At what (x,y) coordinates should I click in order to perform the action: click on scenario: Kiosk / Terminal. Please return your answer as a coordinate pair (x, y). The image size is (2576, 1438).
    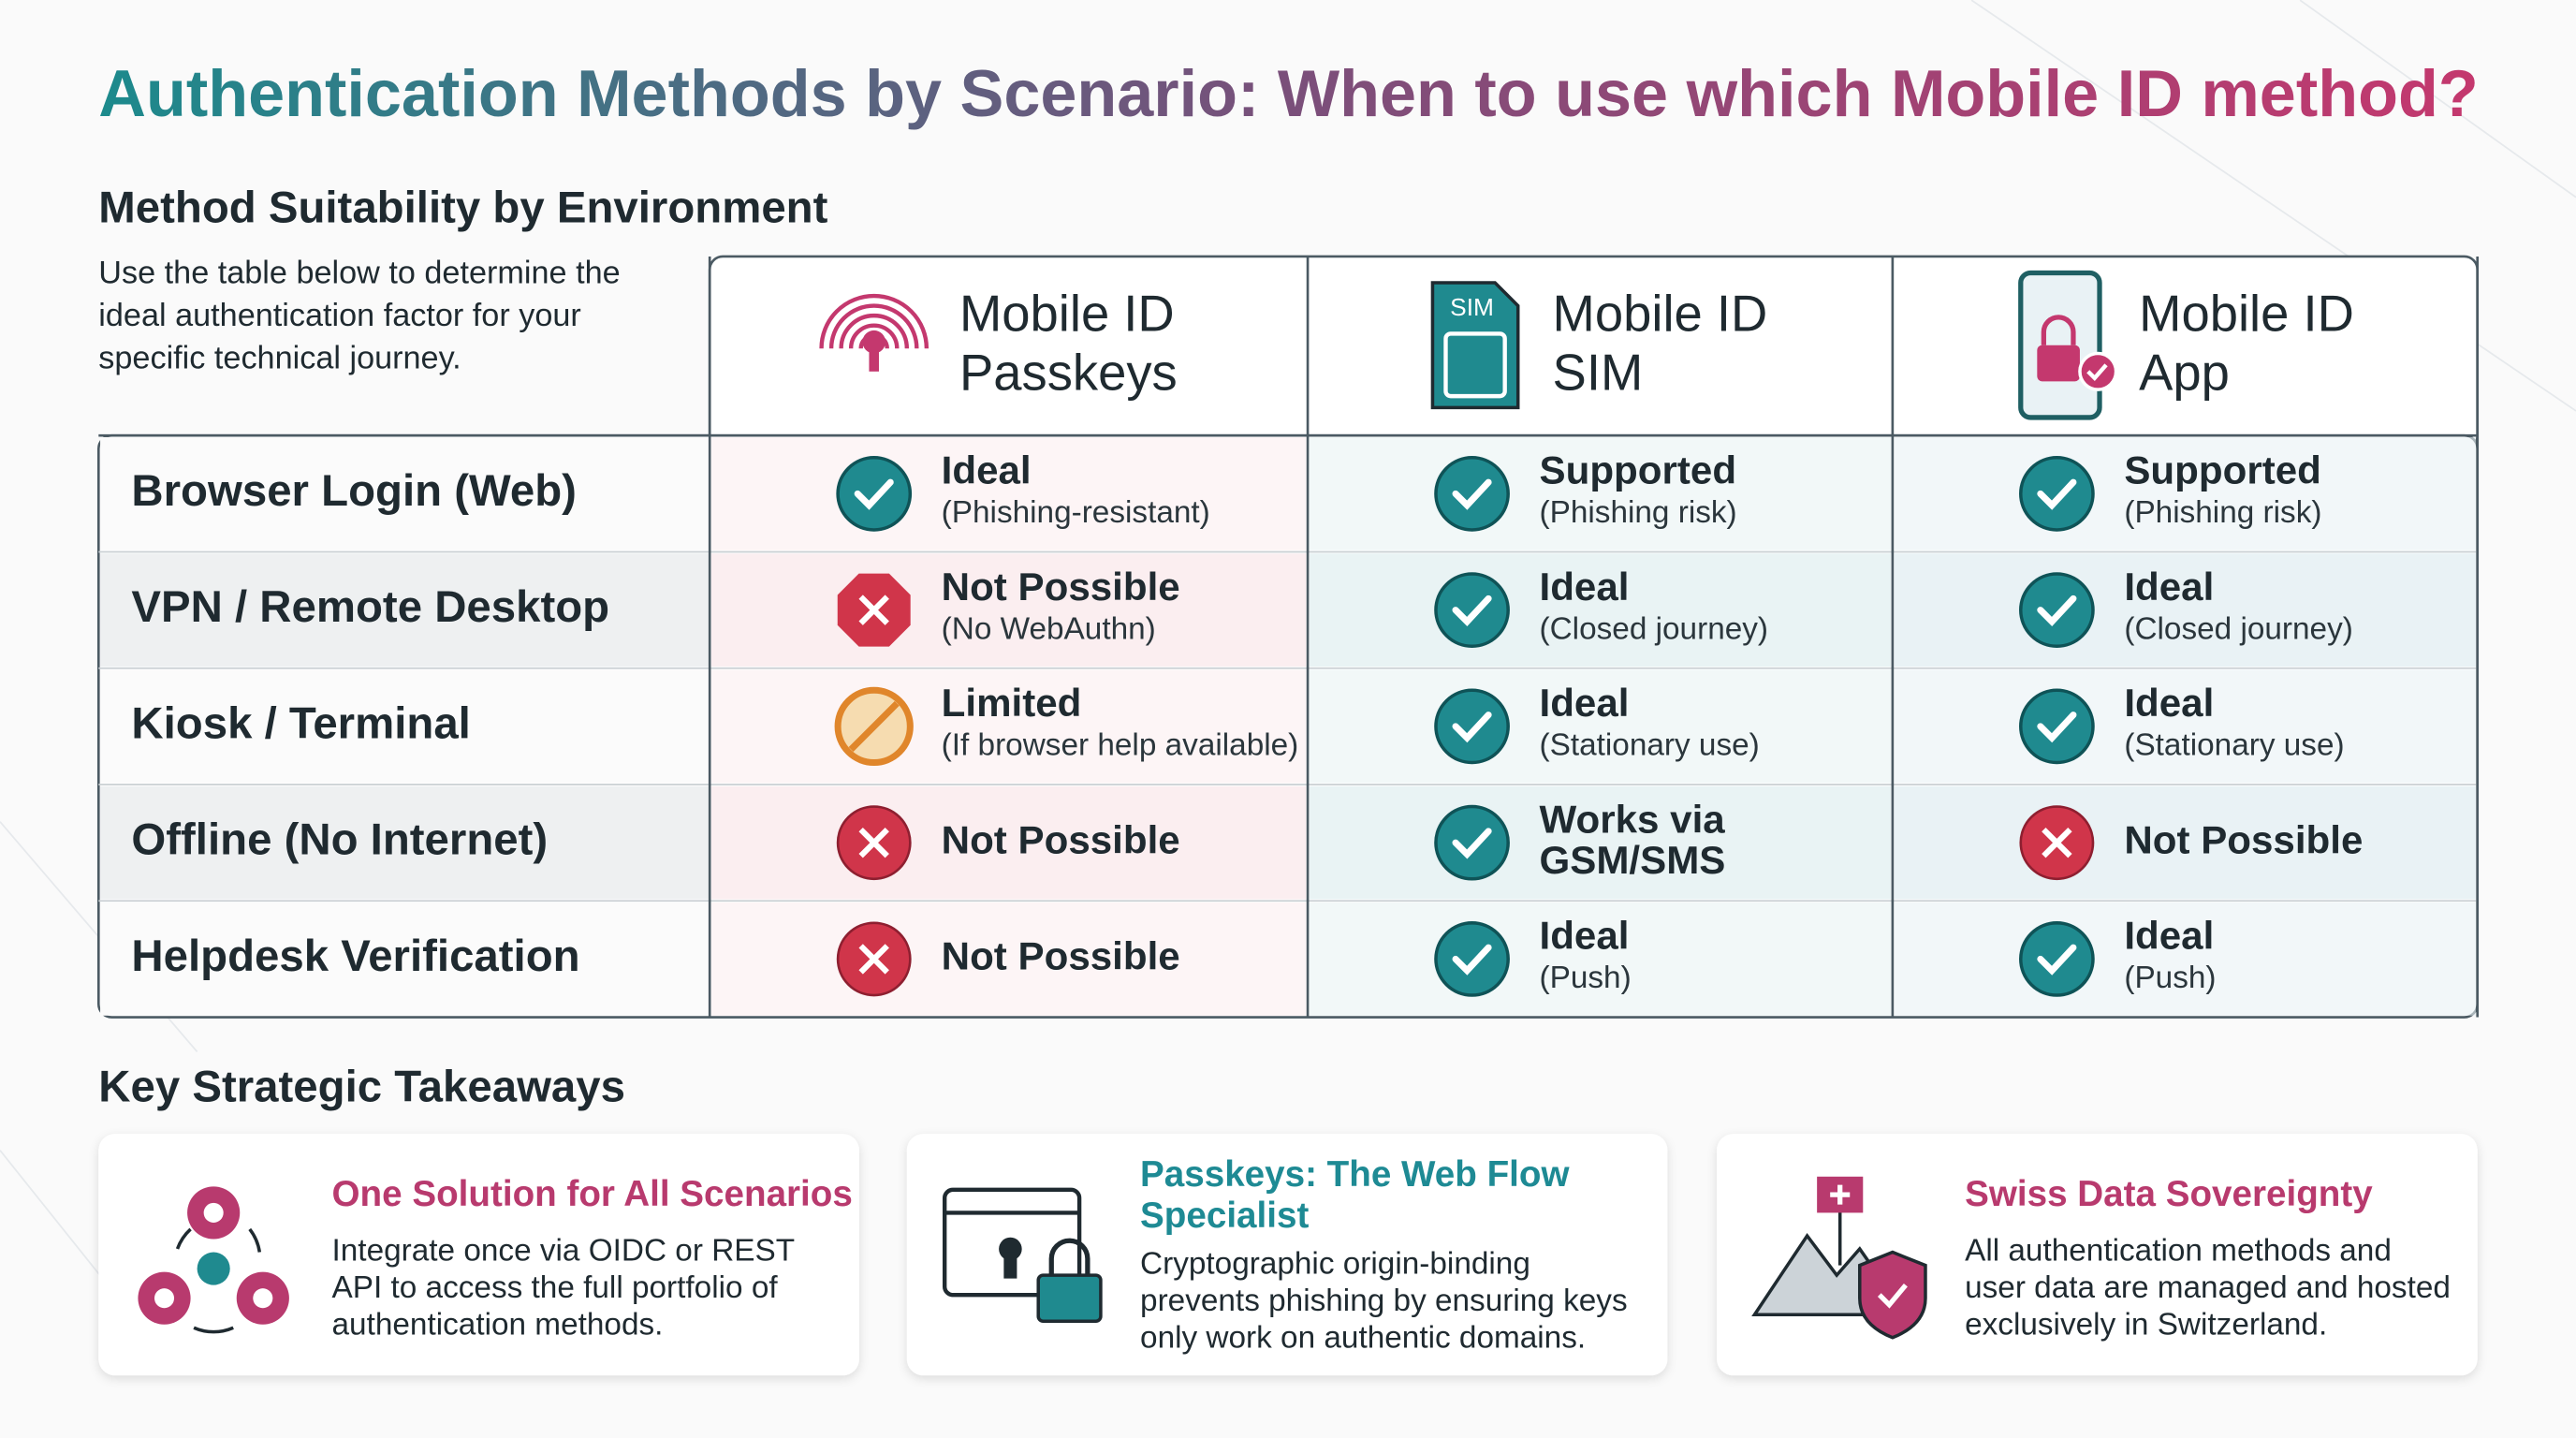
    Looking at the image, I should click on (300, 723).